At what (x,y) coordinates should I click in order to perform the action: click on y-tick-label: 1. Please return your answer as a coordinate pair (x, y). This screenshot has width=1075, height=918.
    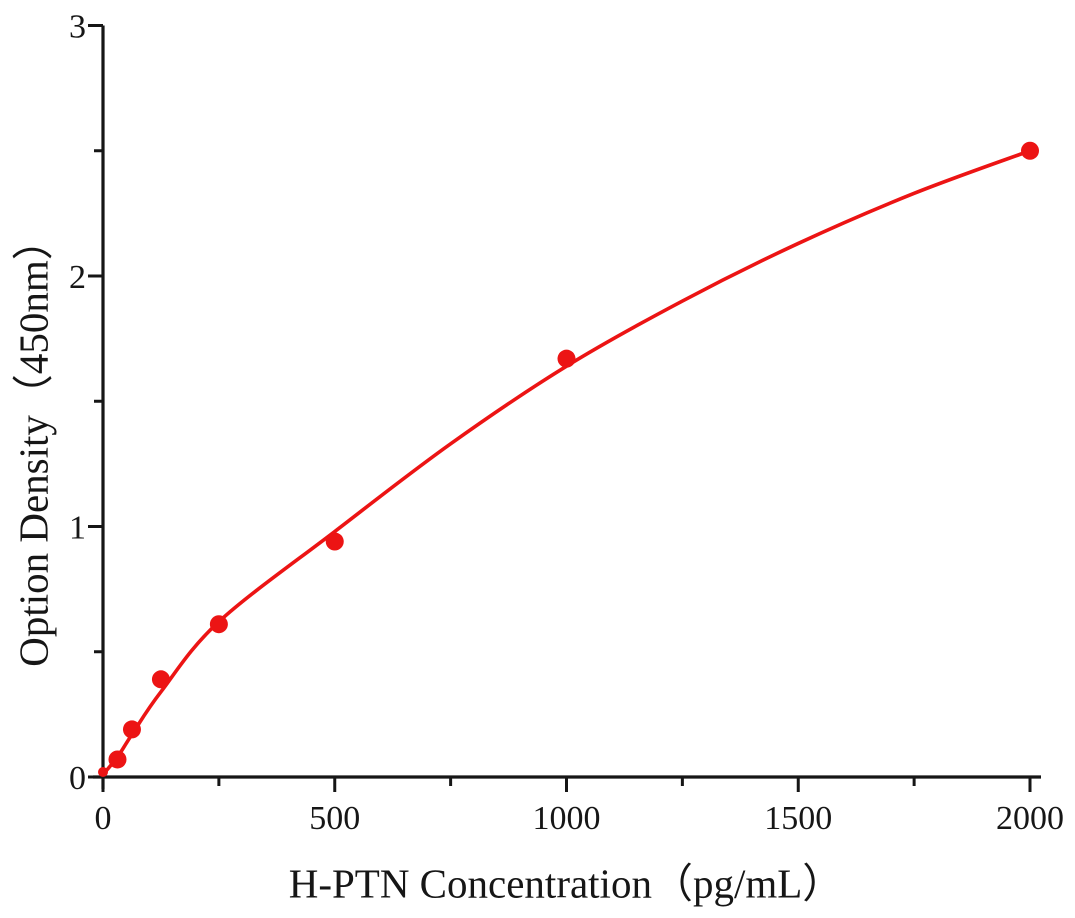
    Looking at the image, I should click on (77, 528).